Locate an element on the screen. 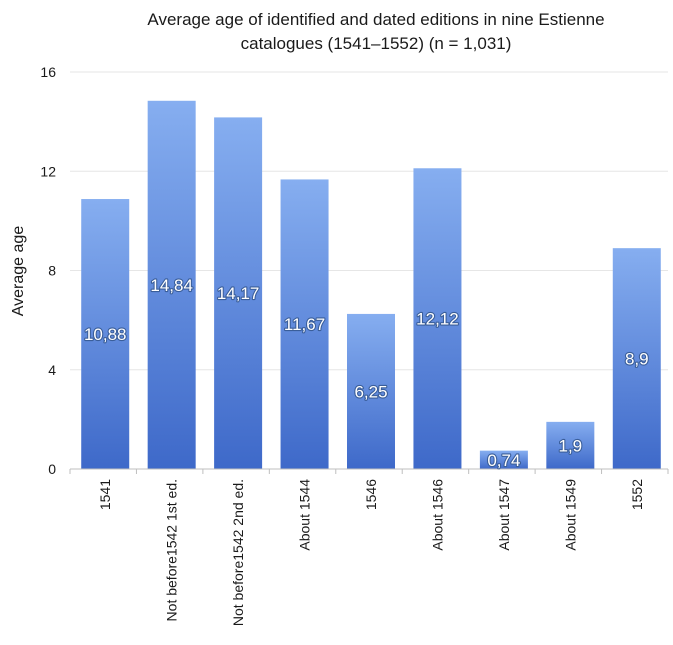 Image resolution: width=673 pixels, height=645 pixels. data-label: 0,74 is located at coordinates (503, 460).